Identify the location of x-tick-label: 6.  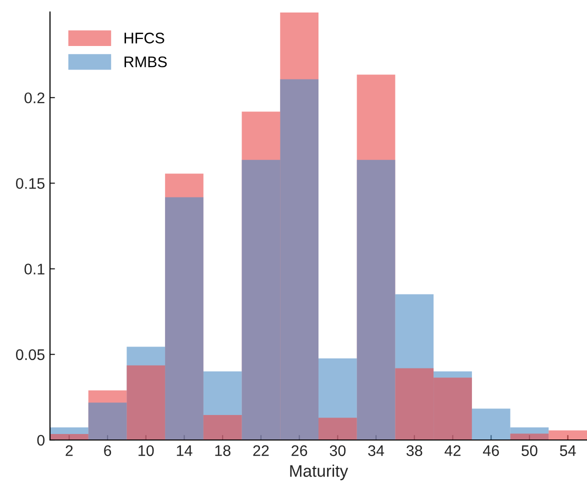
(108, 450).